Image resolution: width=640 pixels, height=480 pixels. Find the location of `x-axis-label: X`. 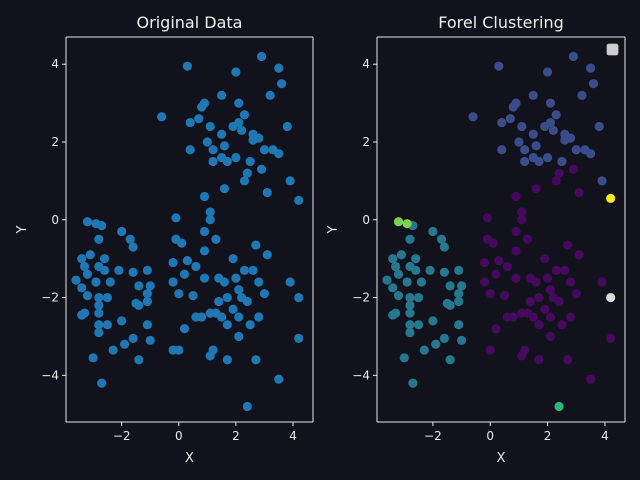

x-axis-label: X is located at coordinates (189, 458).